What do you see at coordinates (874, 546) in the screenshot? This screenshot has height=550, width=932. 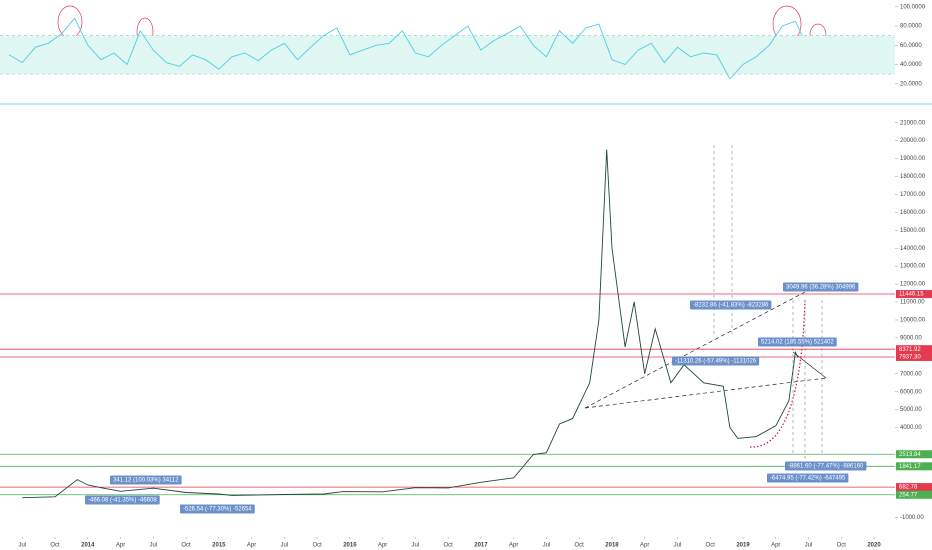 I see `x-tick-label: 2020` at bounding box center [874, 546].